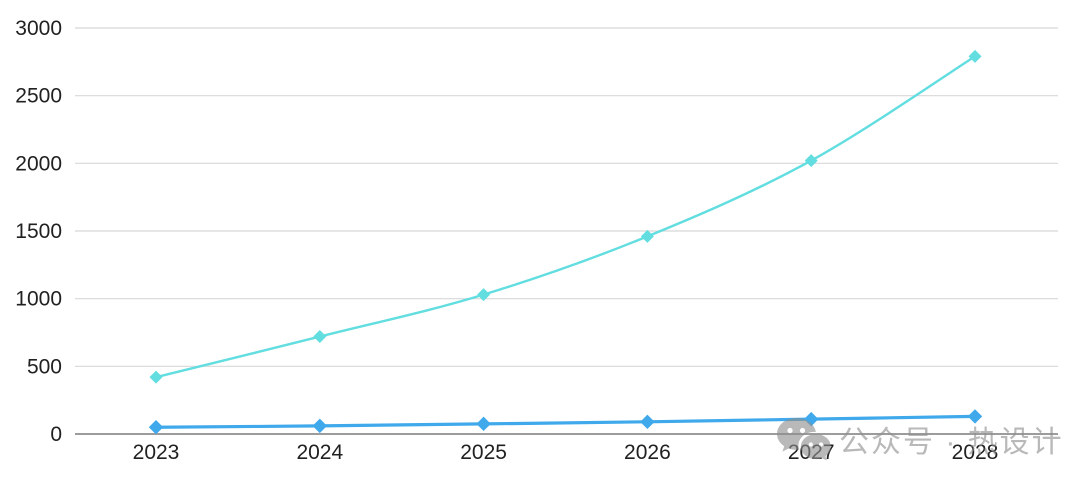  What do you see at coordinates (975, 452) in the screenshot?
I see `x-axis-tick-label: 2028` at bounding box center [975, 452].